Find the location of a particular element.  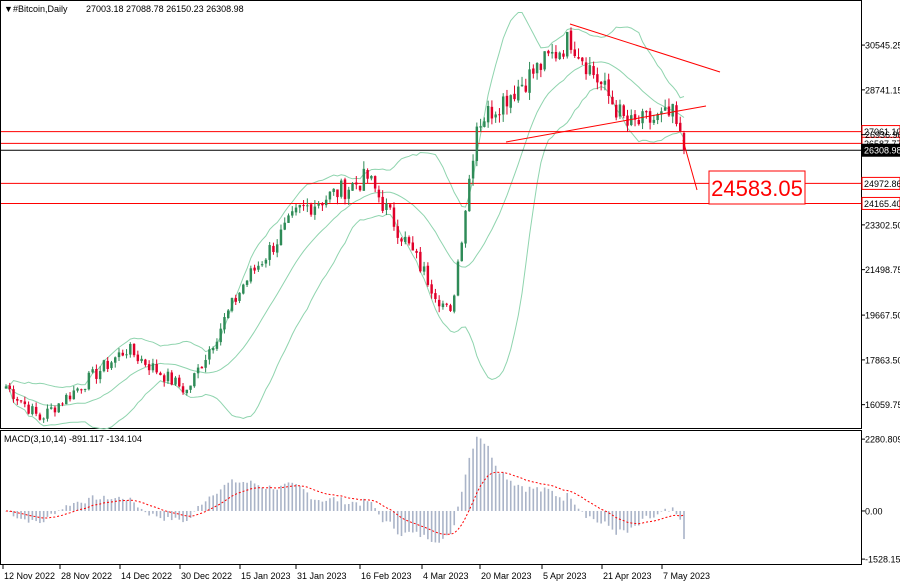

y-tick-label: 17863.50 is located at coordinates (882, 360).